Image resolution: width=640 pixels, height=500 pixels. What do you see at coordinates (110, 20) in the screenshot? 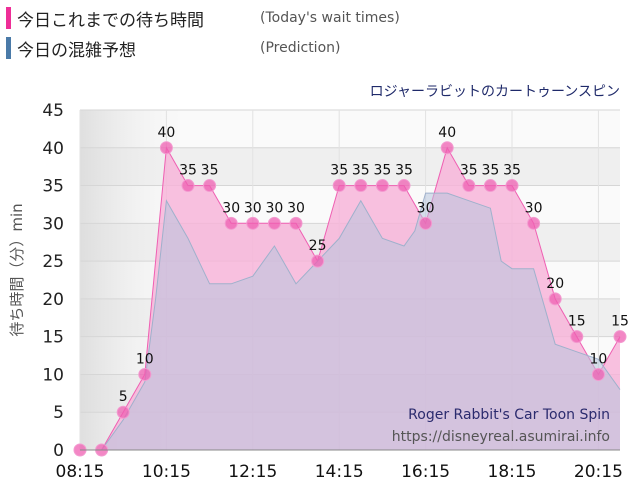
I see `legend-label-today: 今日これまでの待ち時間` at bounding box center [110, 20].